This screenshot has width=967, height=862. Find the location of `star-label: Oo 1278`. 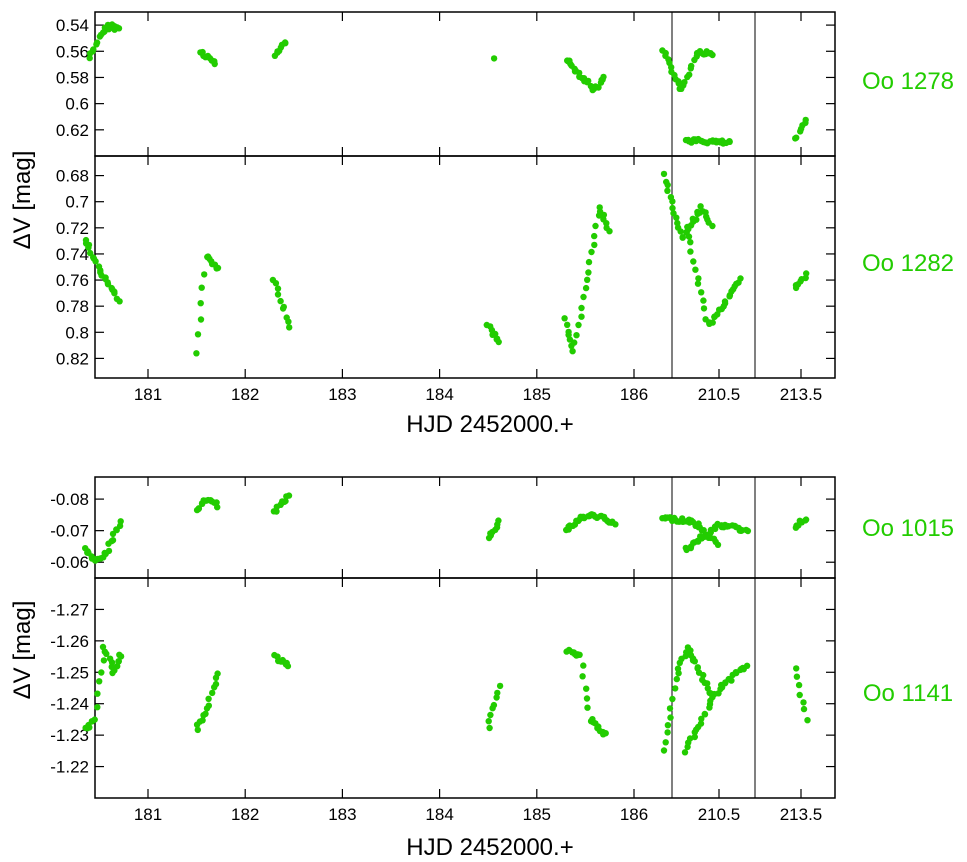

star-label: Oo 1278 is located at coordinates (908, 81).